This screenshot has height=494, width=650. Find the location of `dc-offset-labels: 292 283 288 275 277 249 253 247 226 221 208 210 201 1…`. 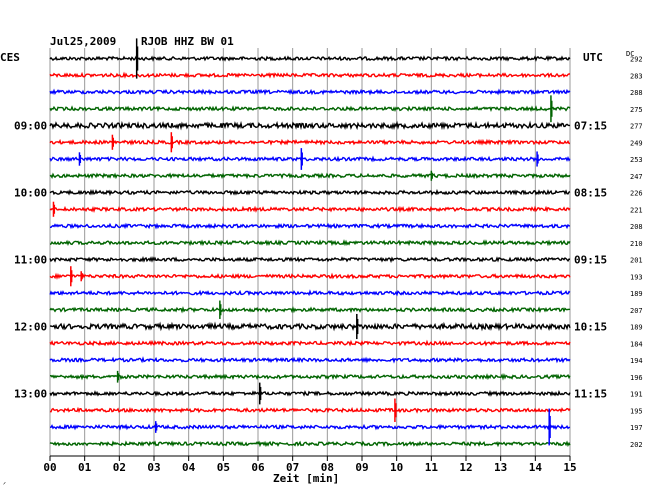

dc-offset-labels: 292 283 288 275 277 249 253 247 226 221 208 210 201 1… is located at coordinates (636, 252).